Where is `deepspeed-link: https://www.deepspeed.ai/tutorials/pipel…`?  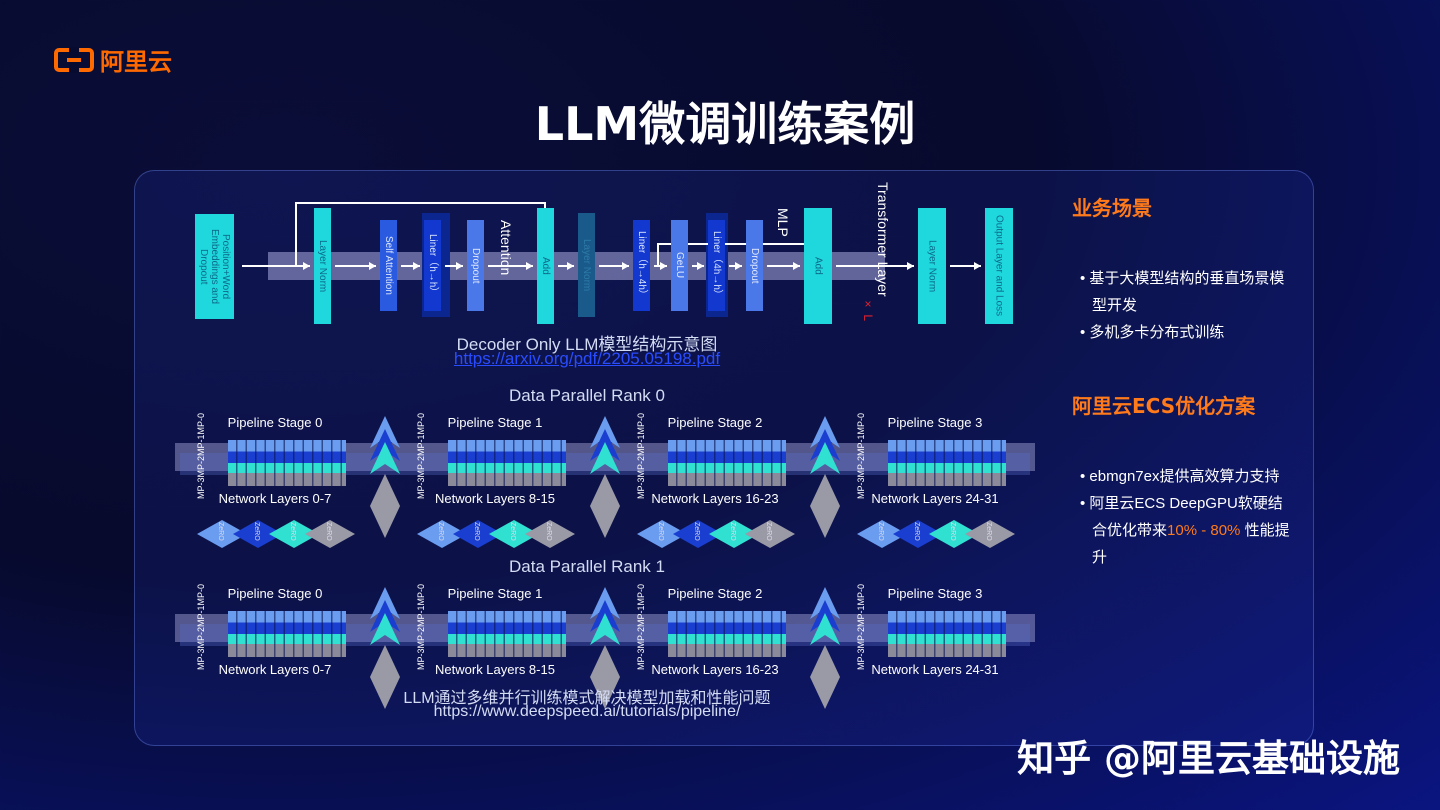 deepspeed-link: https://www.deepspeed.ai/tutorials/pipel… is located at coordinates (587, 711).